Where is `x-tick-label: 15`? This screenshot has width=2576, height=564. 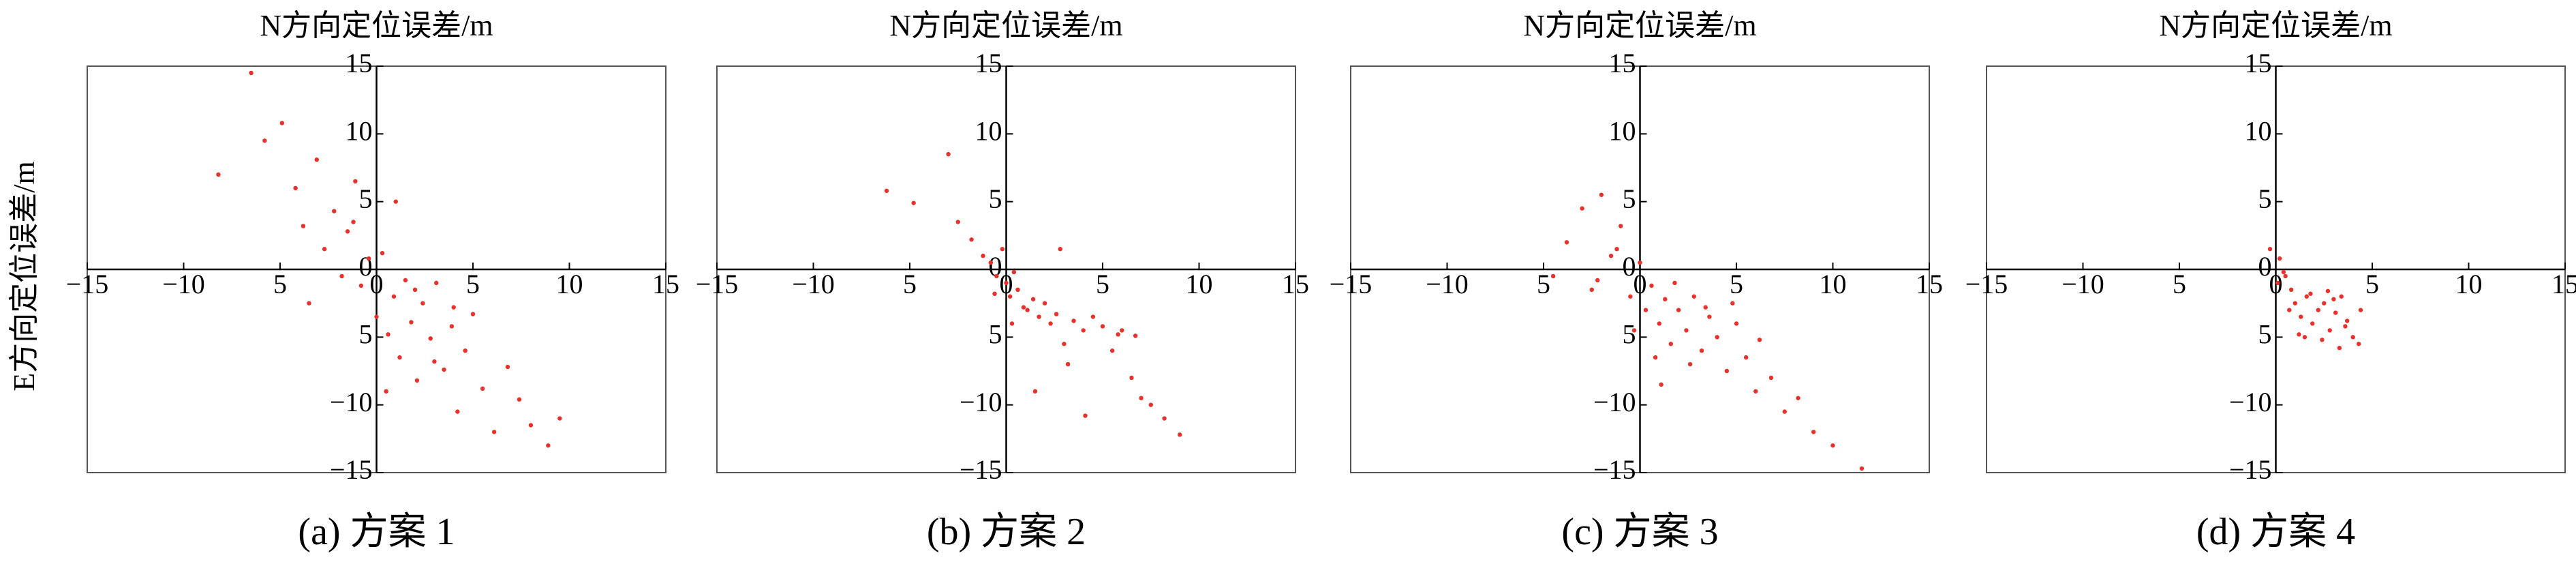
x-tick-label: 15 is located at coordinates (665, 284).